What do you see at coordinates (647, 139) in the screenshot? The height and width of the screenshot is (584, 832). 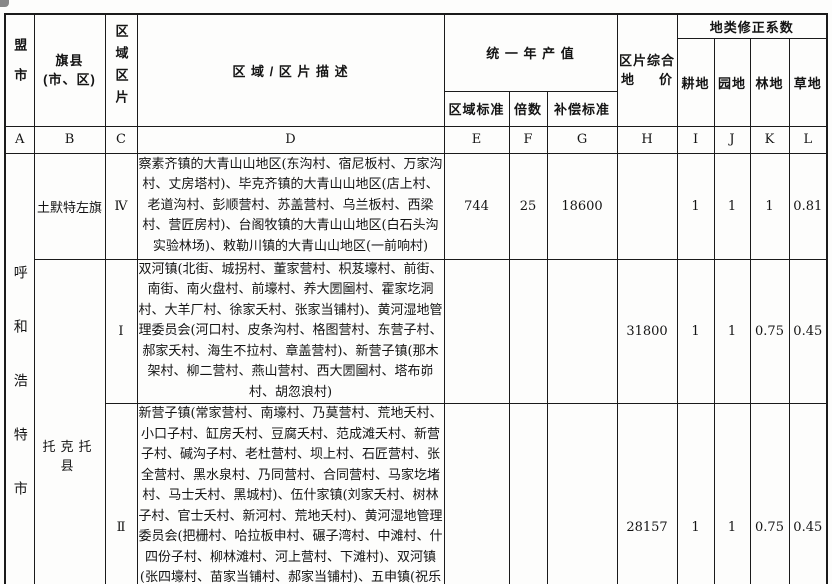 I see `col-letter-h: H` at bounding box center [647, 139].